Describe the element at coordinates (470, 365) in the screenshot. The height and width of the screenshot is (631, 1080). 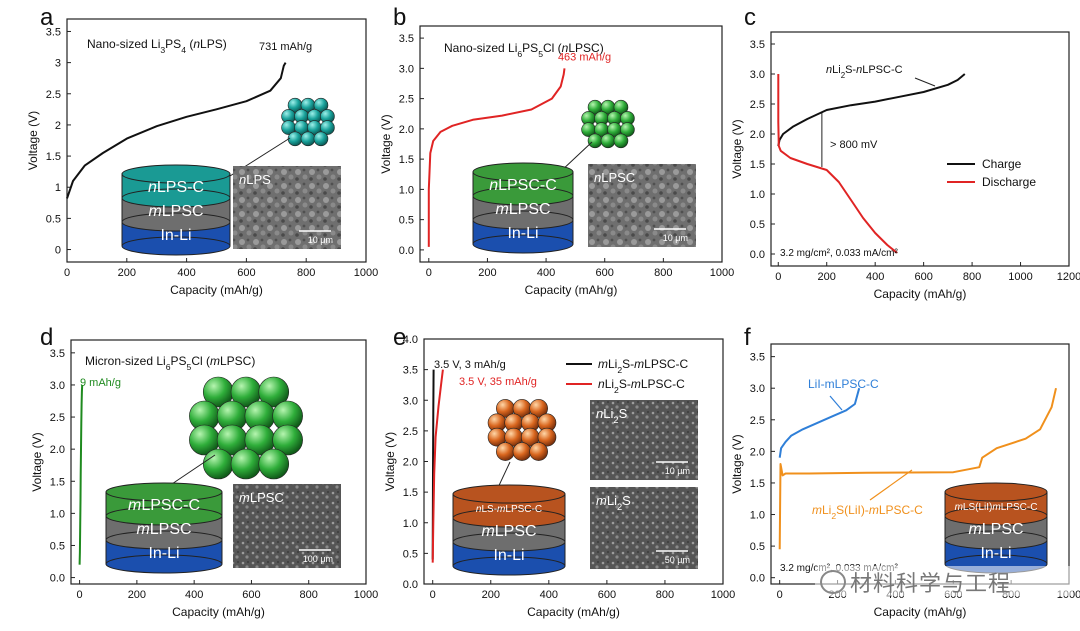
I see `annotation: 3.5 V, 3 mAh/g` at that location.